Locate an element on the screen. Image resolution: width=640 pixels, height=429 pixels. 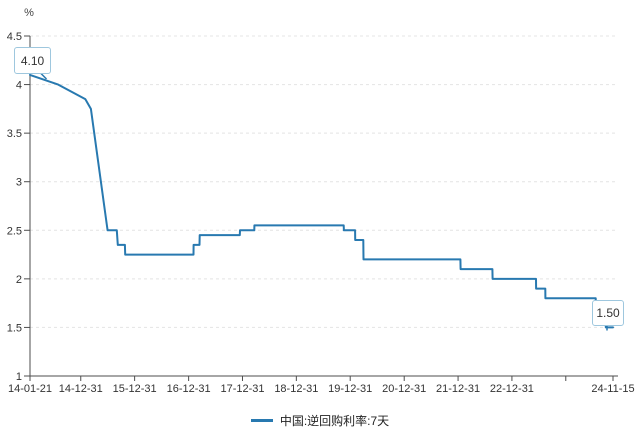
legend-series-label: 中国:逆回购利率:7天 is located at coordinates (334, 420).